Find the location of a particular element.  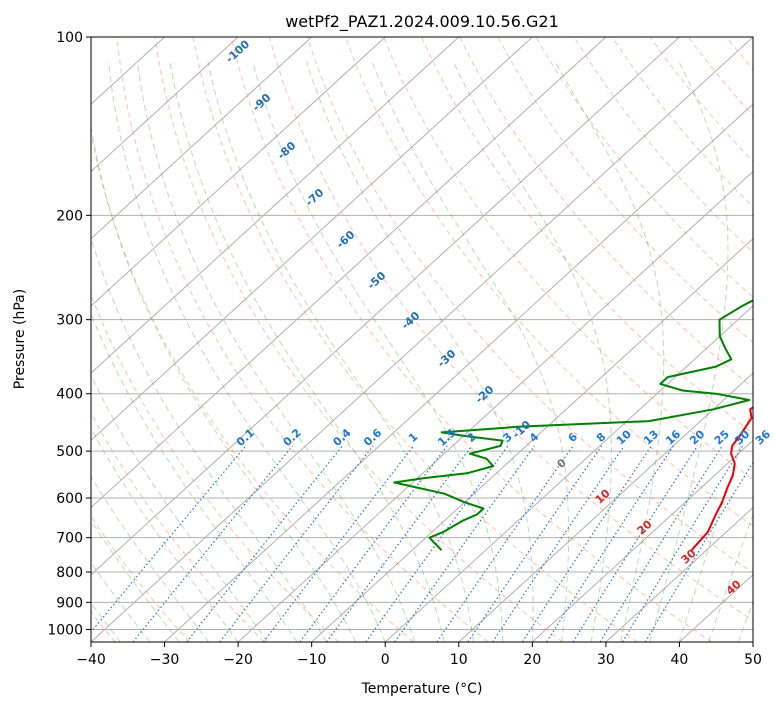

x-tick-label: 0 is located at coordinates (385, 660).